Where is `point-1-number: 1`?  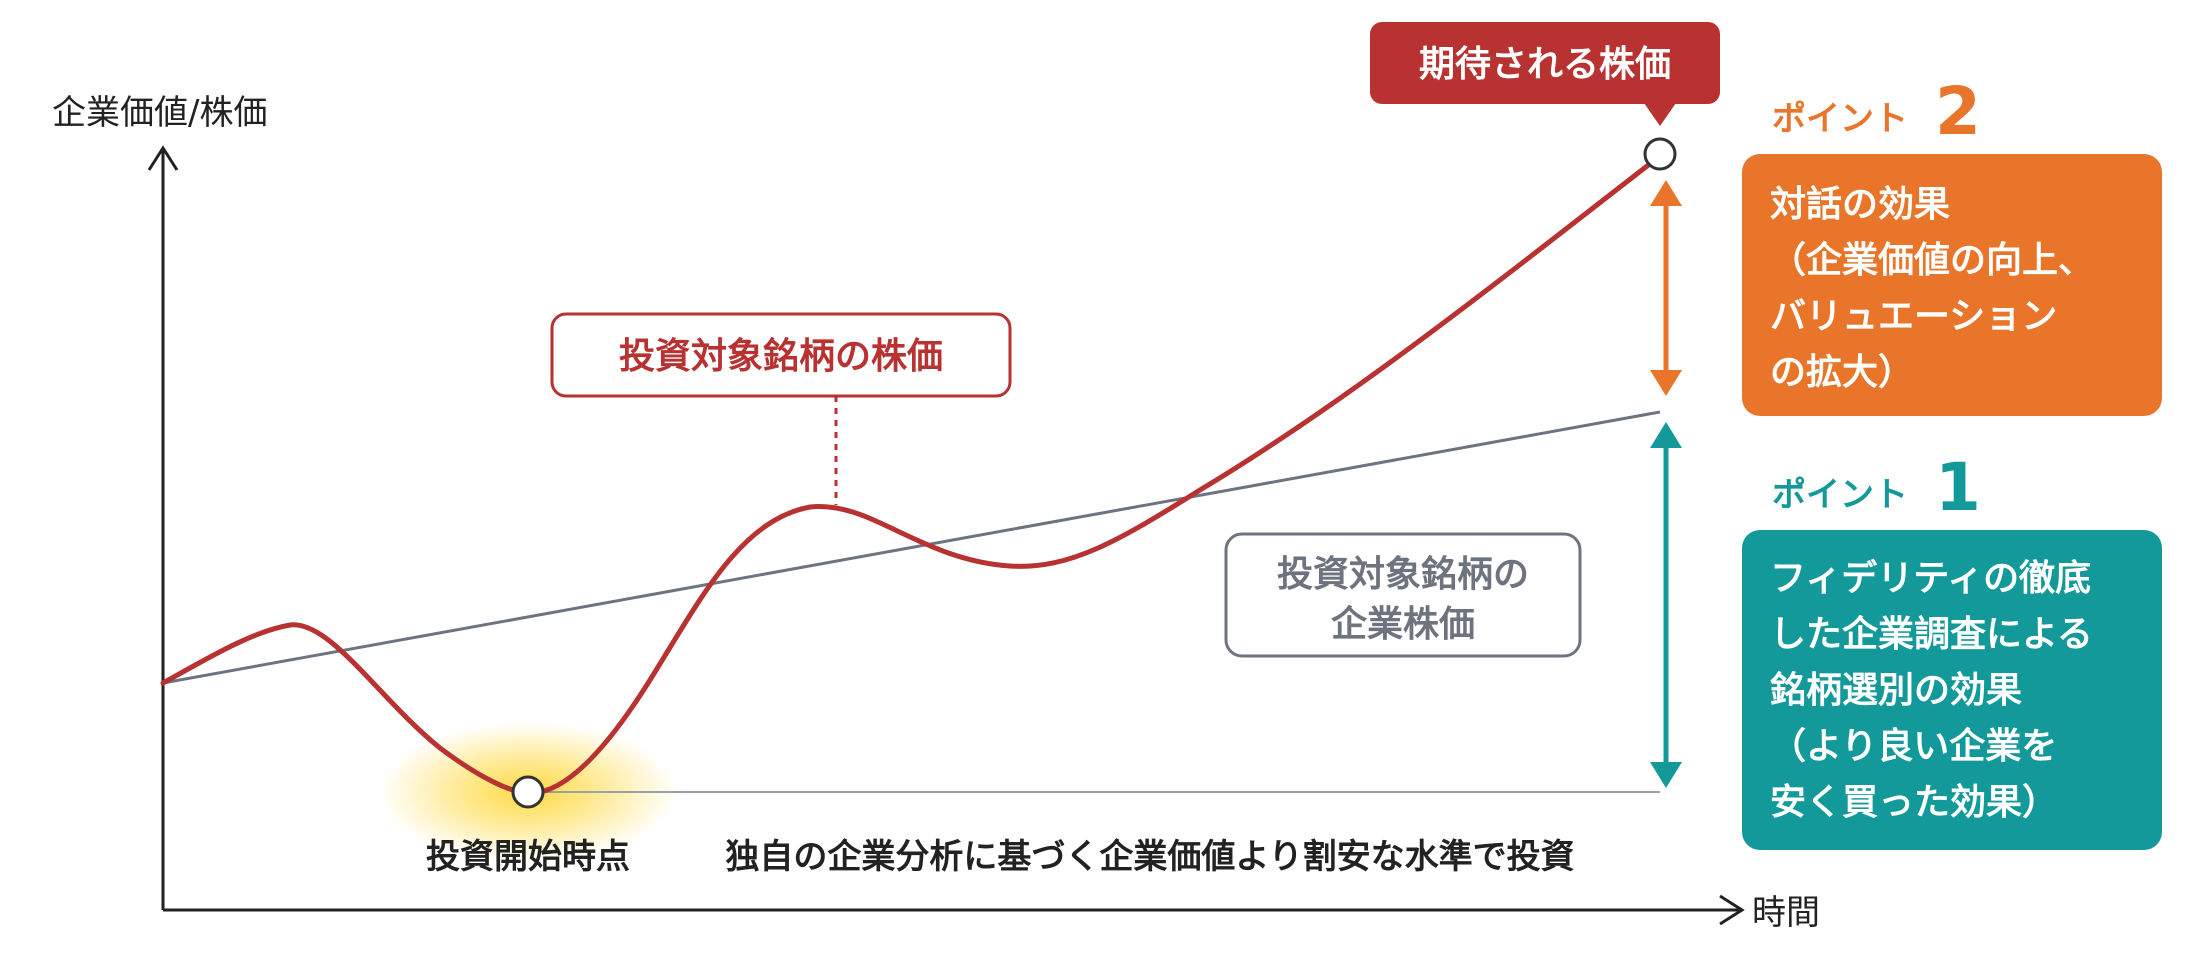 point-1-number: 1 is located at coordinates (1958, 487).